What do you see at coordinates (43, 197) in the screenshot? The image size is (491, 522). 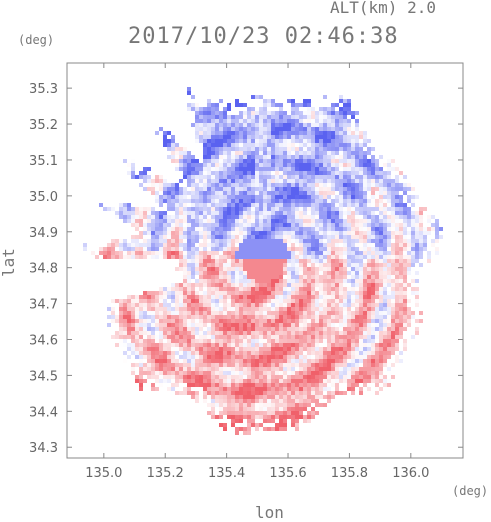 I see `y-tick-label: 35.0` at bounding box center [43, 197].